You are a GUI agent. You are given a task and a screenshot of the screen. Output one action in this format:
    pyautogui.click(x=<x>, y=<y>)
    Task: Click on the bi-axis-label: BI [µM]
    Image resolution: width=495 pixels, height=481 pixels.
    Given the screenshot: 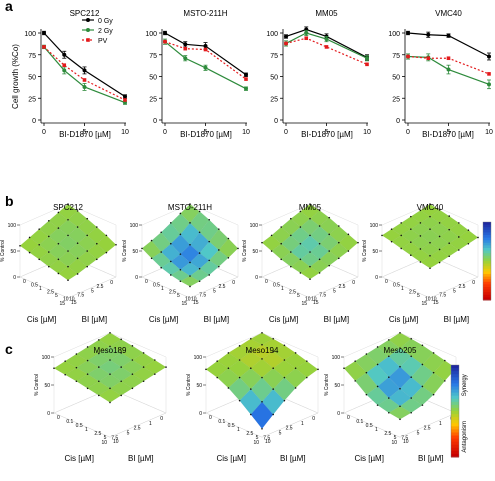 What is the action you would take?
    pyautogui.click(x=337, y=319)
    